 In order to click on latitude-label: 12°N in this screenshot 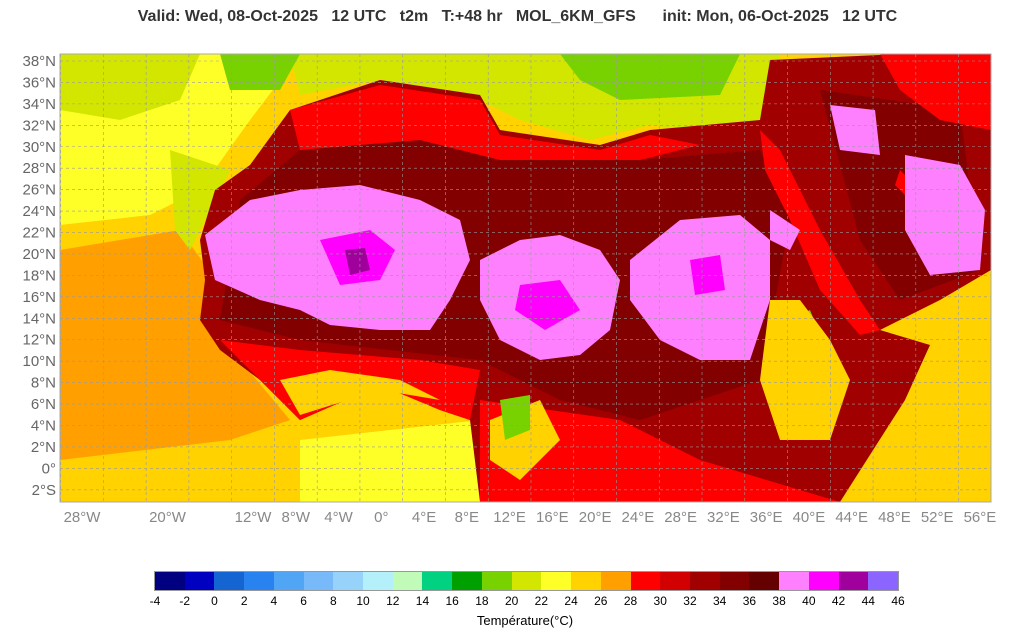, I will do `click(39, 340)`.